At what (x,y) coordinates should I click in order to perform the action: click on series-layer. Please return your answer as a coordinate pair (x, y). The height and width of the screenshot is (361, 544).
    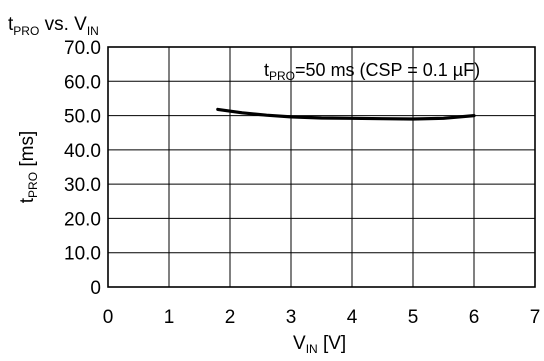
    Looking at the image, I should click on (346, 114).